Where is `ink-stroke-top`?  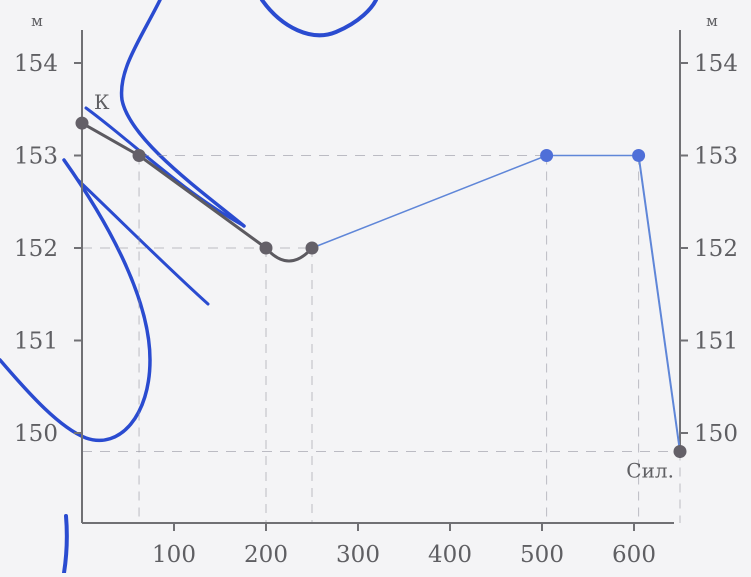 ink-stroke-top is located at coordinates (319, 19).